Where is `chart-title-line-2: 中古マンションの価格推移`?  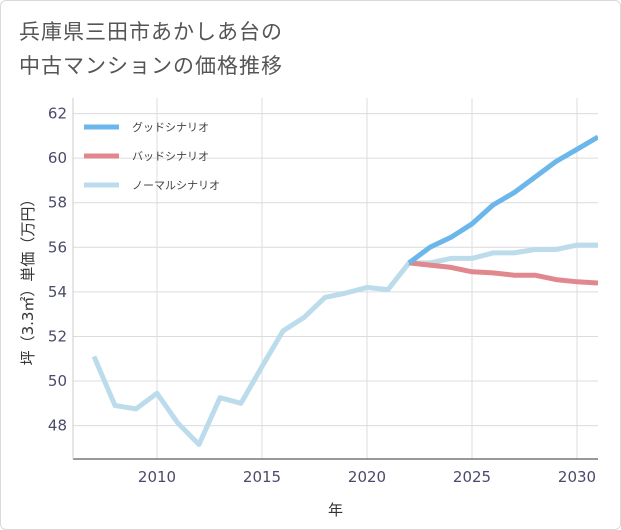 chart-title-line-2: 中古マンションの価格推移 is located at coordinates (151, 66).